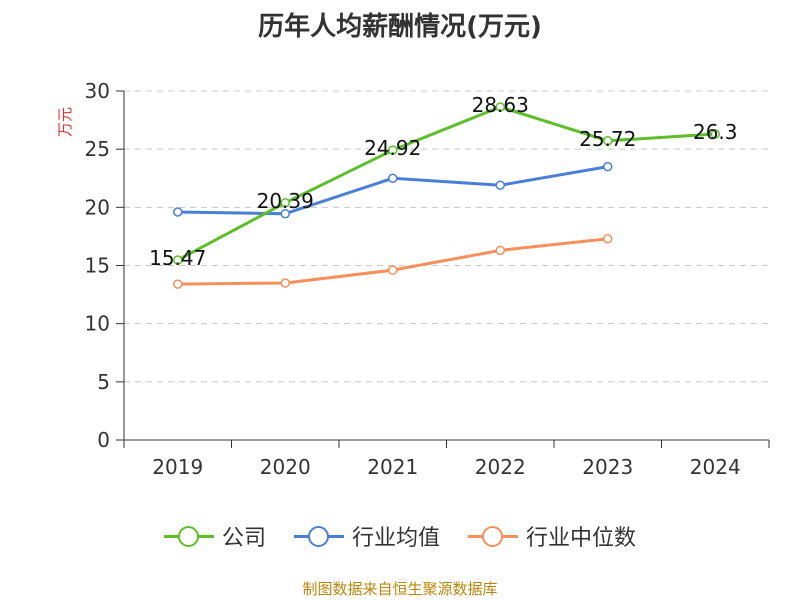 This screenshot has width=800, height=600. I want to click on data-label: 25.72, so click(607, 139).